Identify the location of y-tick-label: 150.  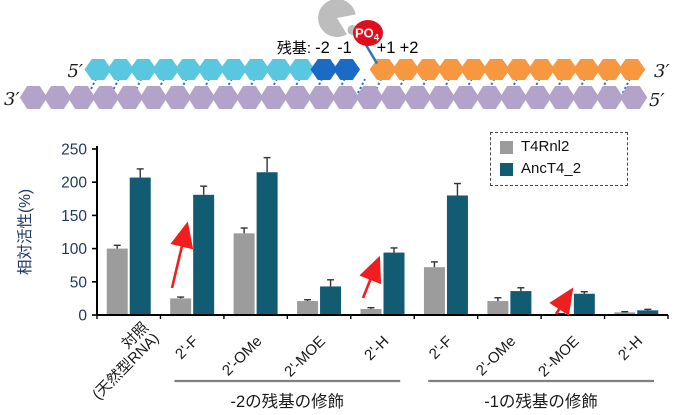
(74, 216).